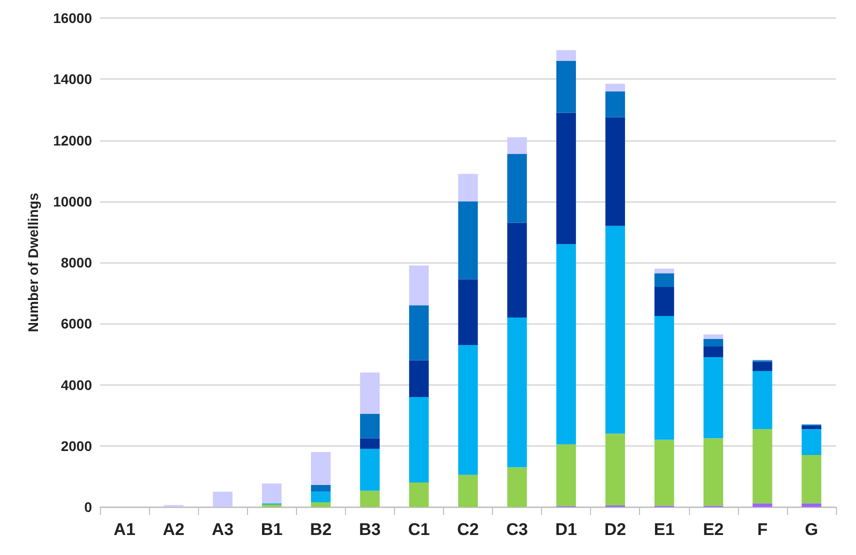 Image resolution: width=856 pixels, height=555 pixels. What do you see at coordinates (762, 529) in the screenshot?
I see `x-tick-label: F` at bounding box center [762, 529].